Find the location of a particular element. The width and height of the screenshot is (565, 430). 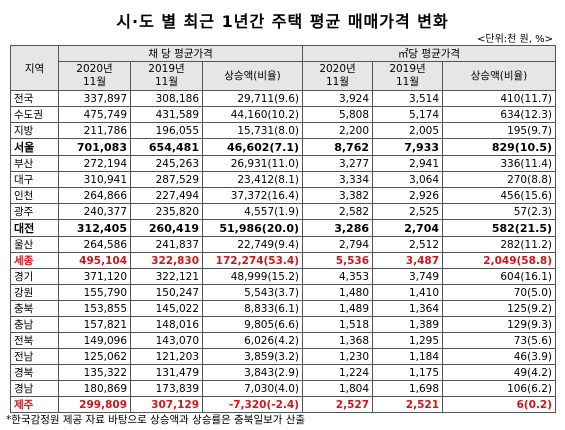

value-cell: 1,698 is located at coordinates (408, 388).